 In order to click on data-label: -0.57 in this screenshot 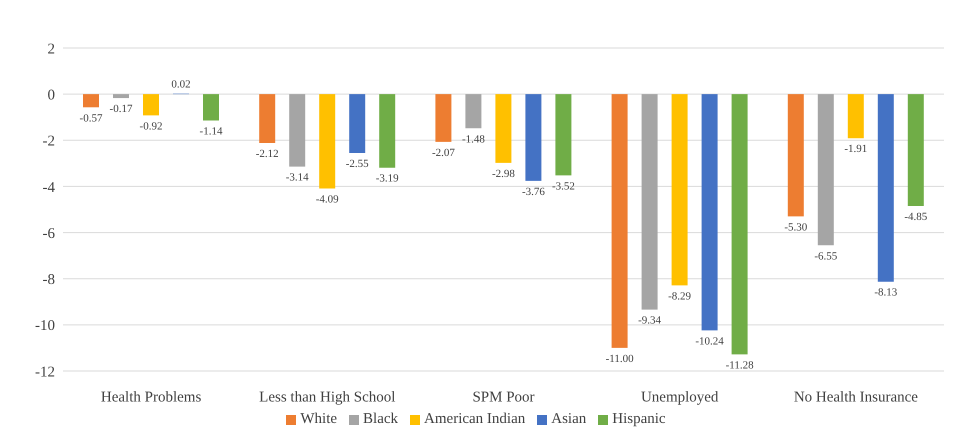, I will do `click(91, 118)`.